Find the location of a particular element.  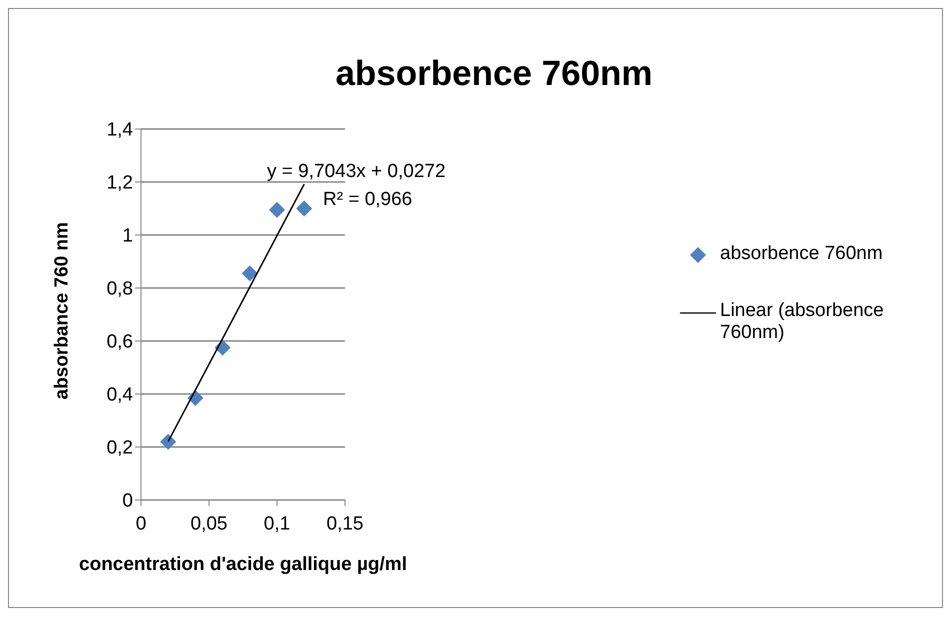

x-axis-title: concentration d'acide gallique µg/ml is located at coordinates (243, 564).